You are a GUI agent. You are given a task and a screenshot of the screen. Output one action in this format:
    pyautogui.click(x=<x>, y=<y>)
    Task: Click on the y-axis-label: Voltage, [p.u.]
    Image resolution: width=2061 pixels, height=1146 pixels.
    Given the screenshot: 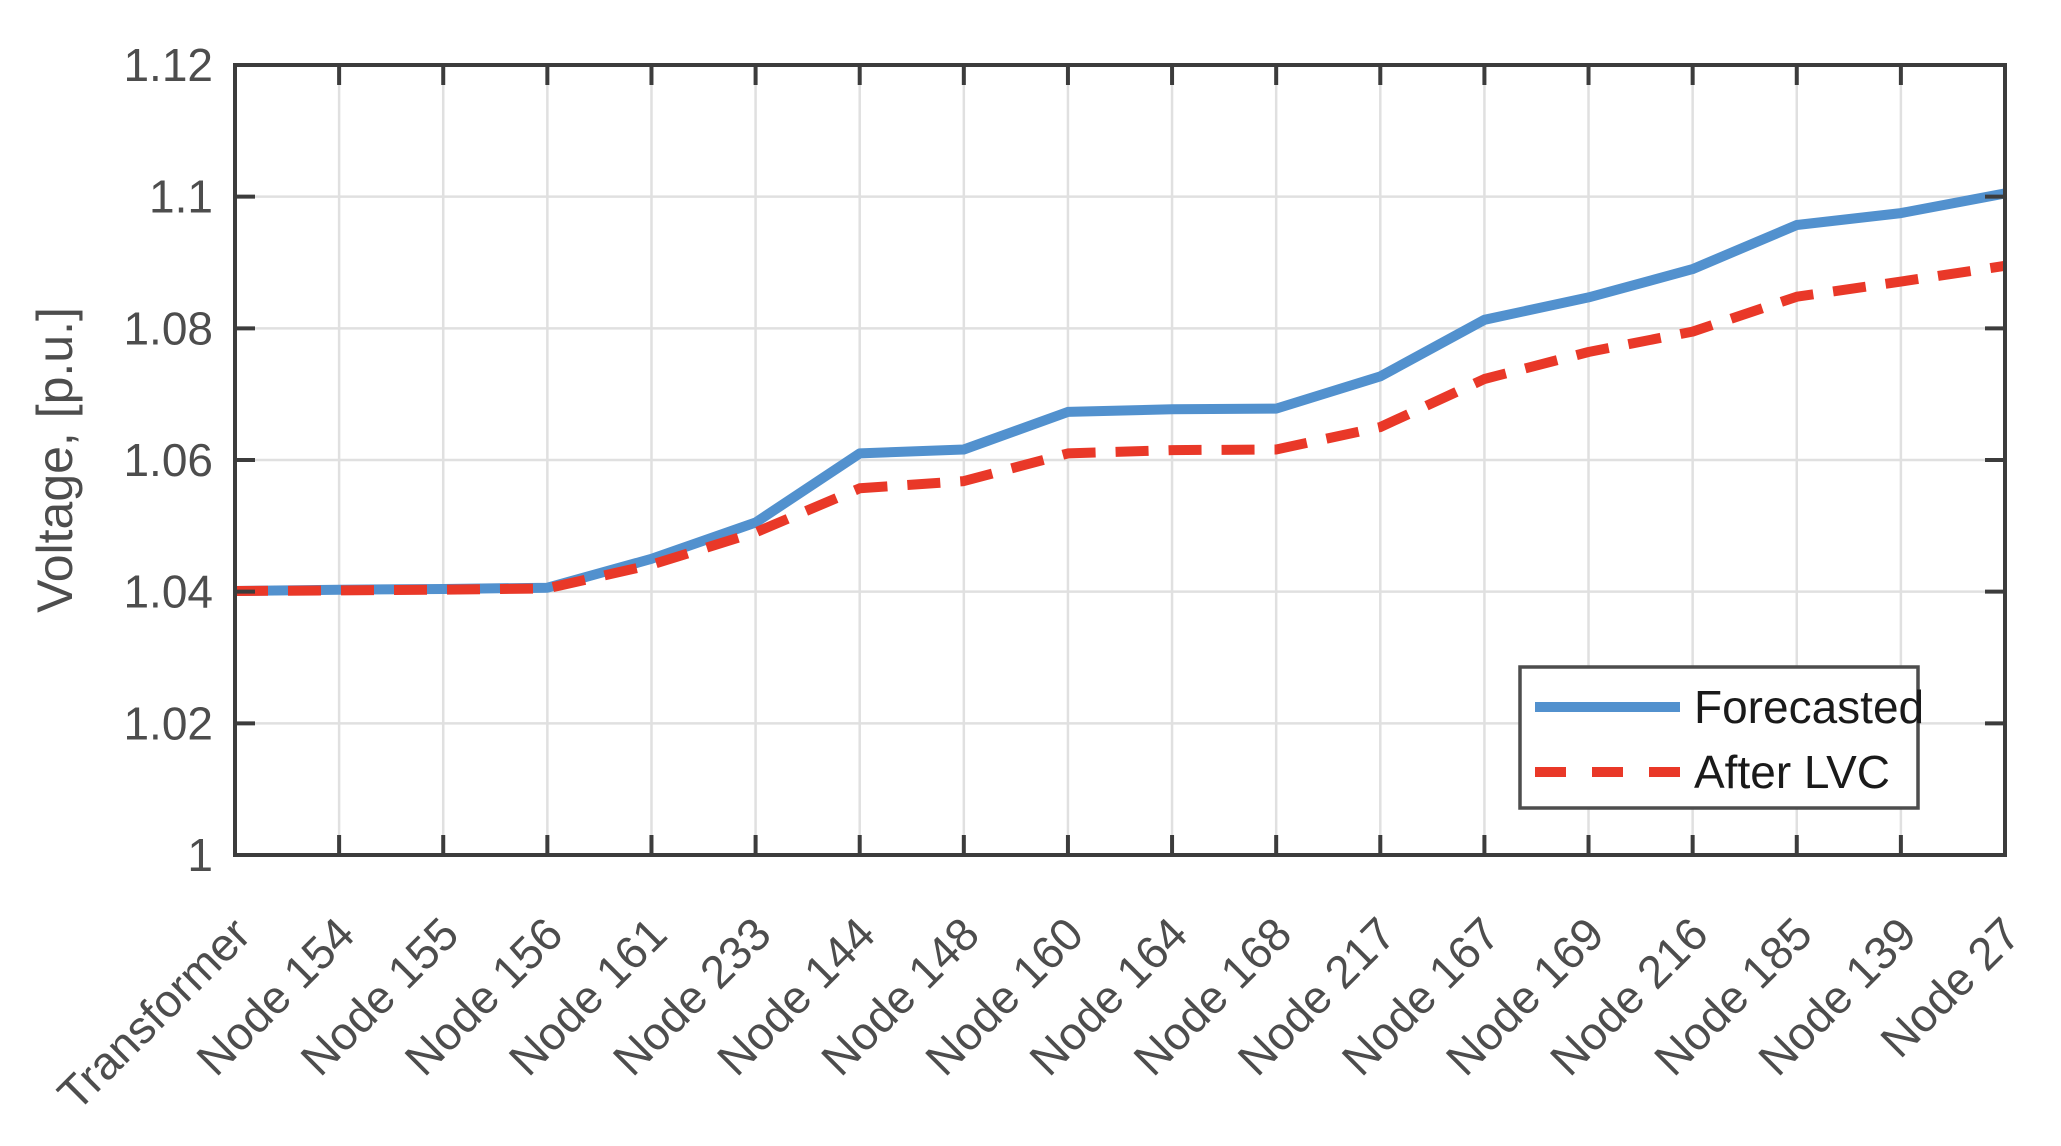 What is the action you would take?
    pyautogui.click(x=55, y=460)
    